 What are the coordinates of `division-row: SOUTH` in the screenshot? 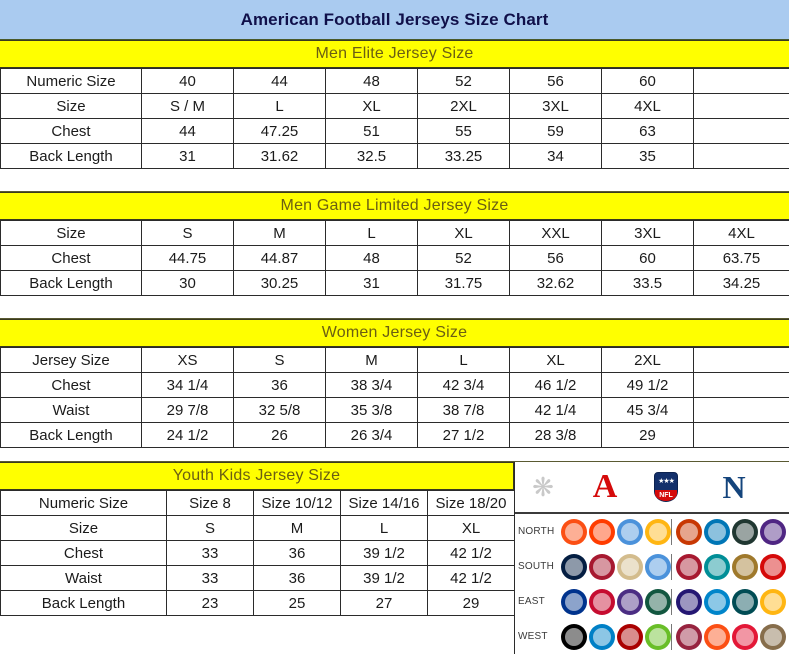 It's located at (652, 566).